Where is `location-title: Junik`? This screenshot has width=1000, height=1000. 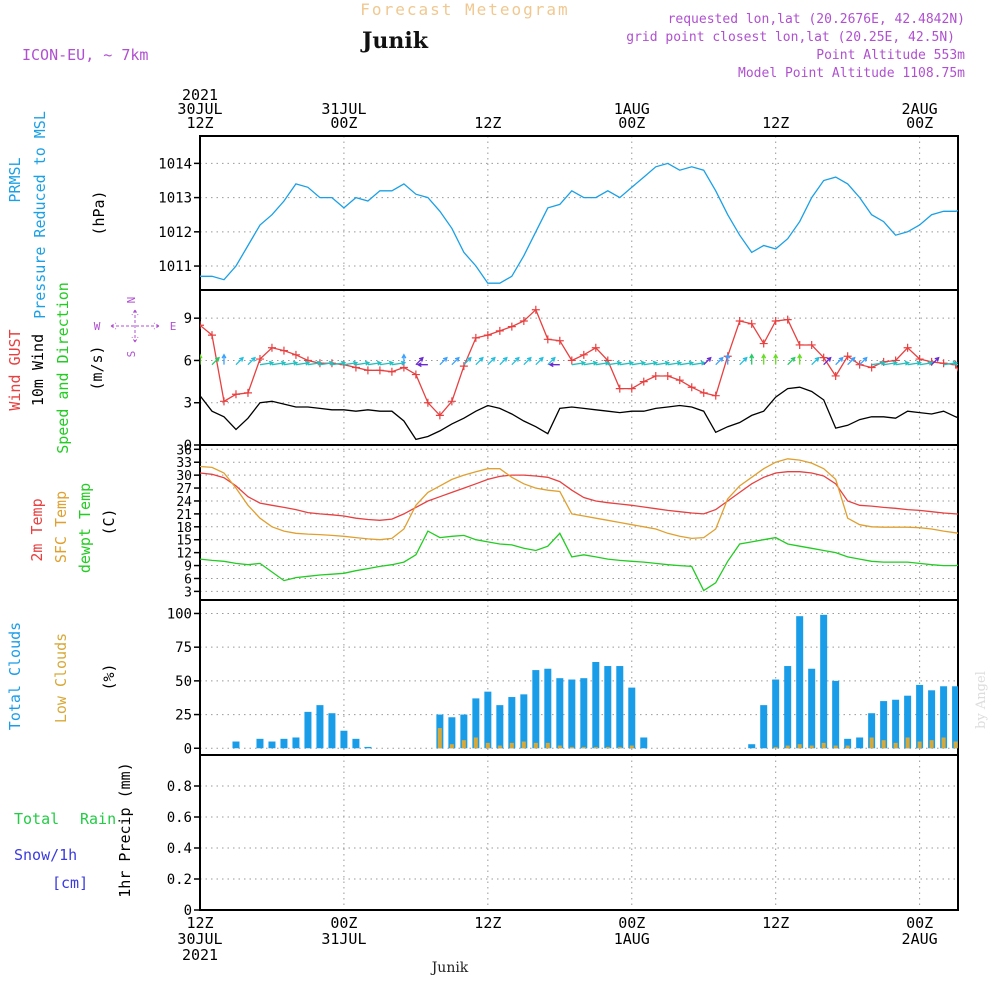
location-title: Junik is located at coordinates (394, 41).